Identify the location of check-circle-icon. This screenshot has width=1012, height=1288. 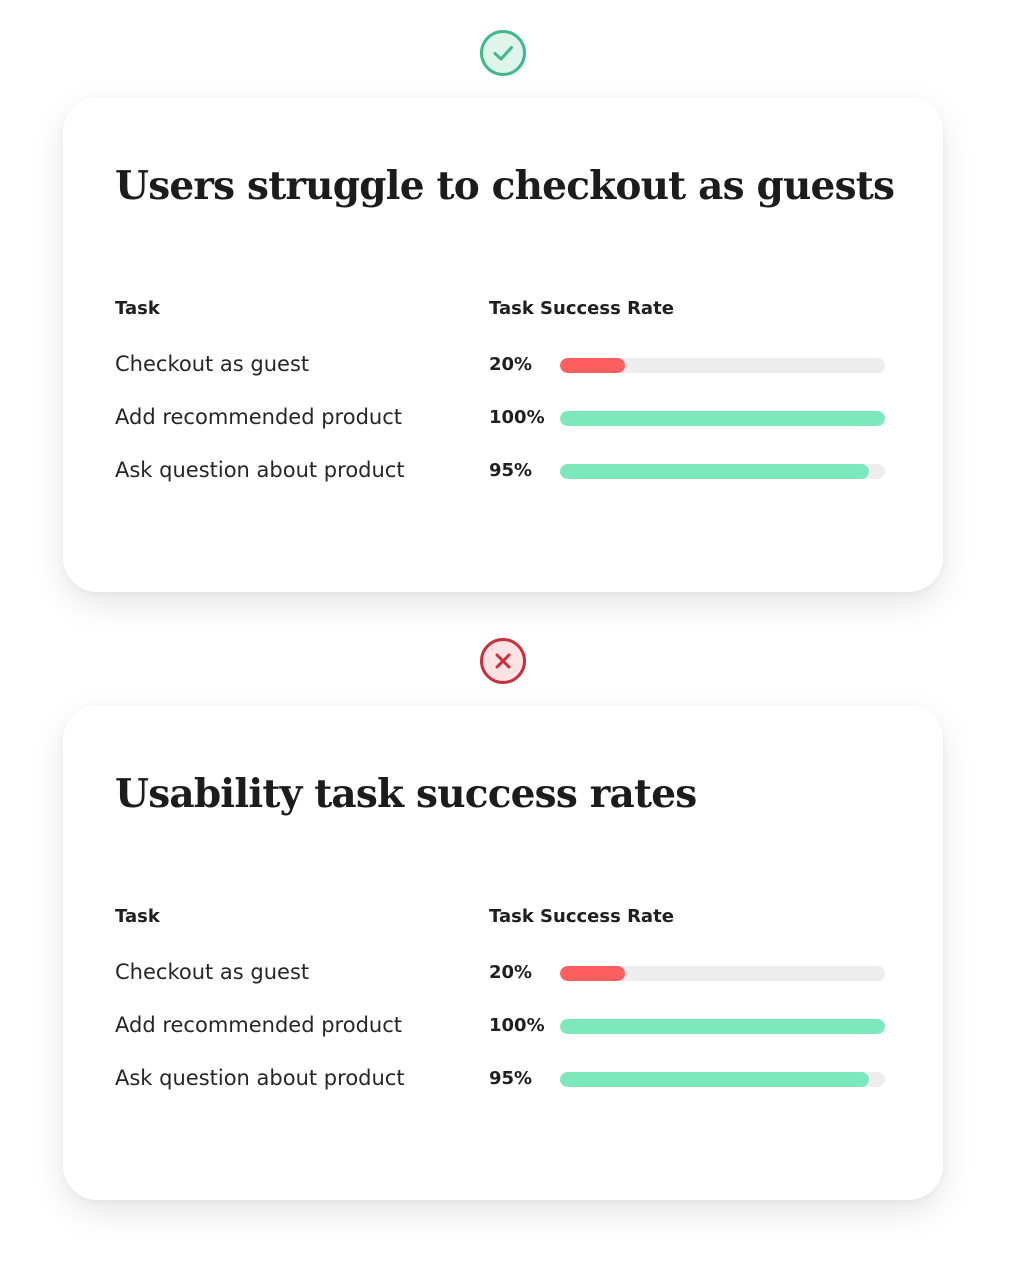
(503, 53).